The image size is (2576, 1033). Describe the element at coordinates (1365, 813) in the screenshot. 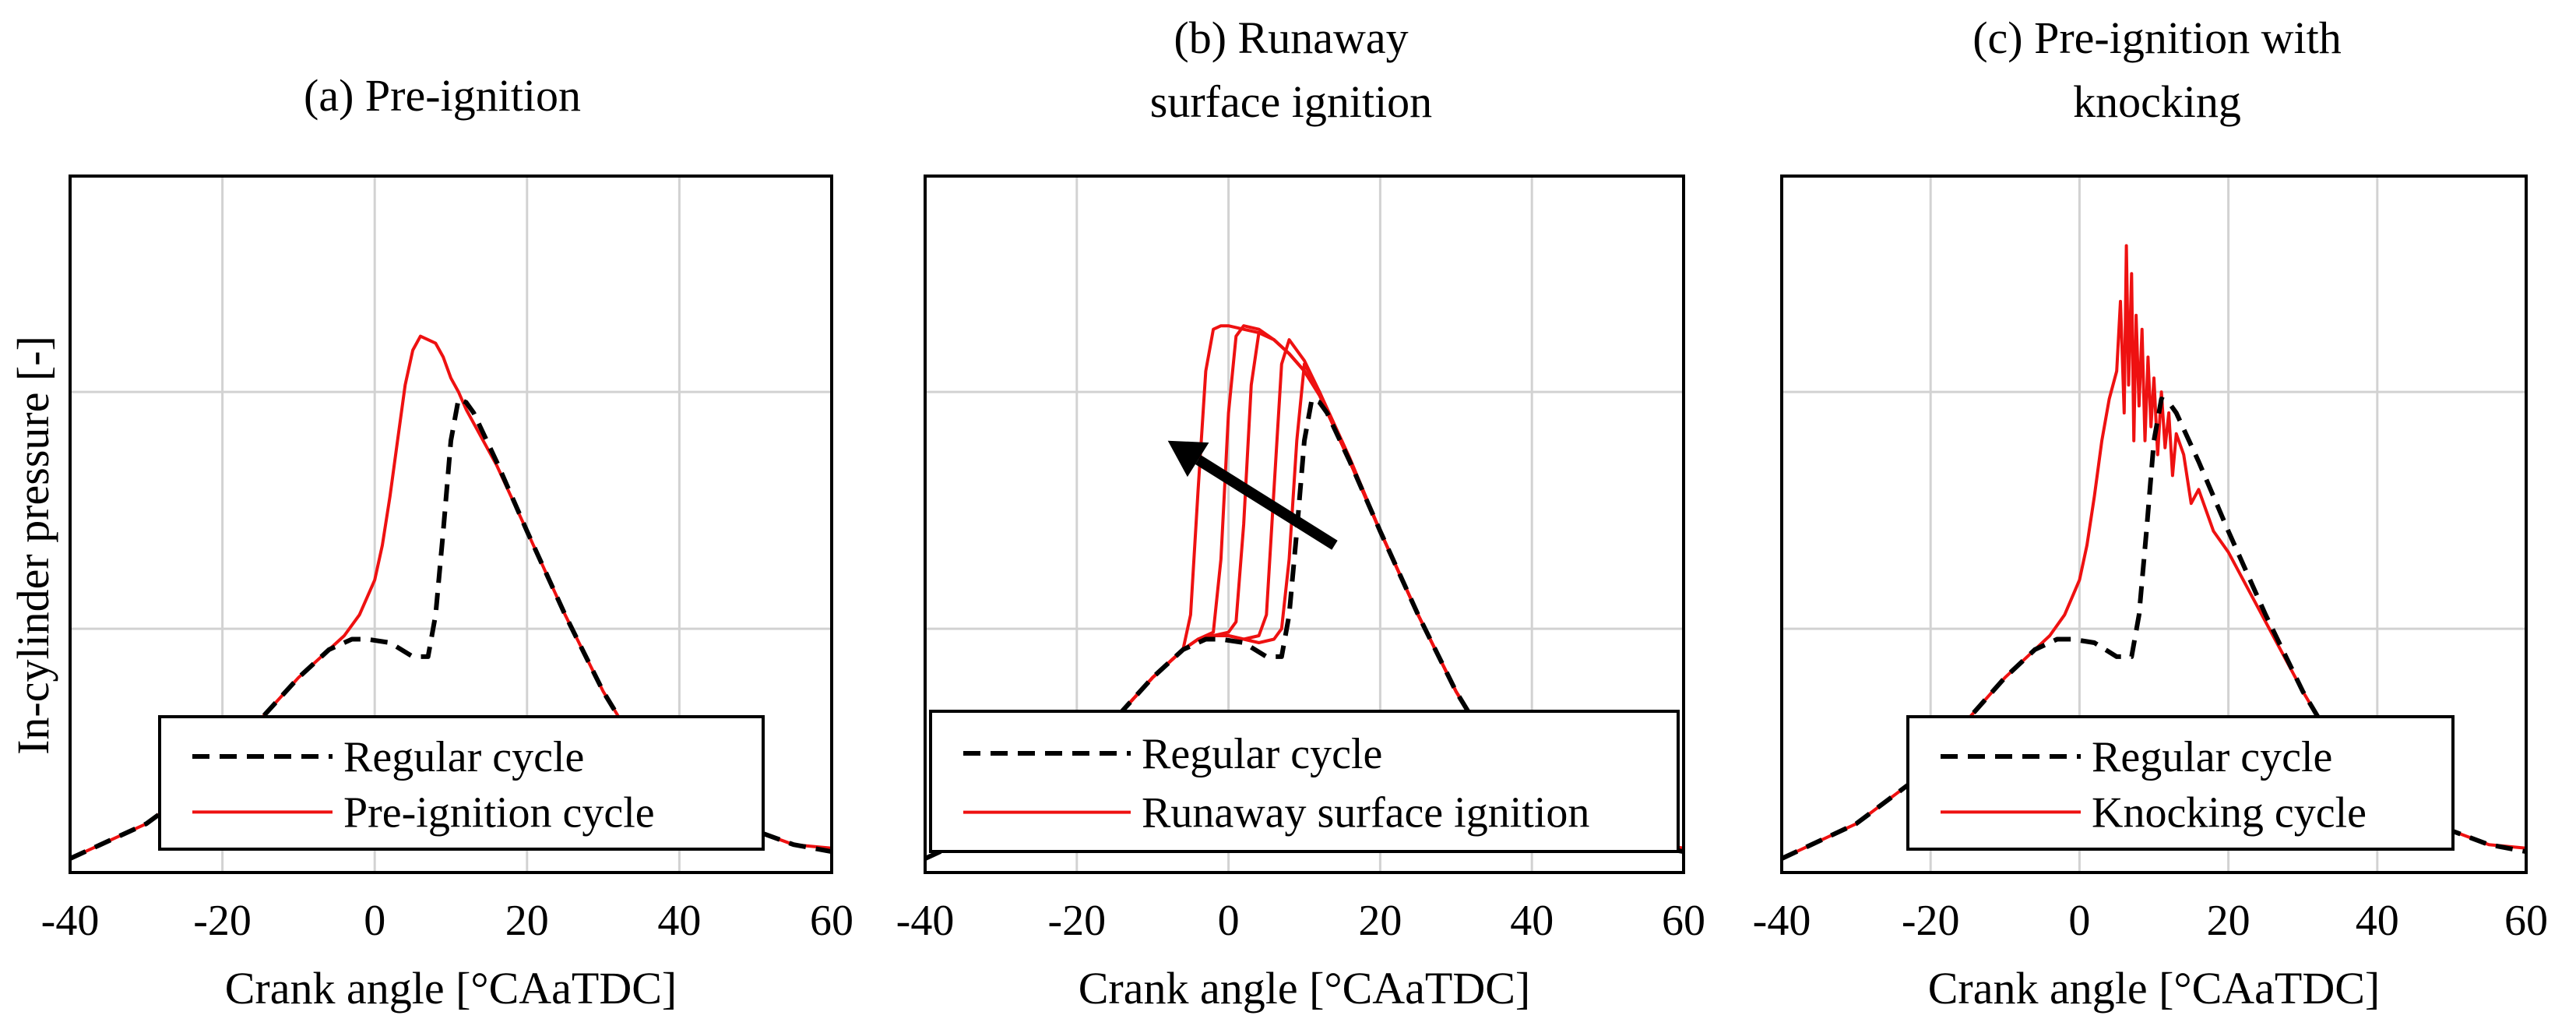

I see `legend-label: Runaway surface ignition` at that location.